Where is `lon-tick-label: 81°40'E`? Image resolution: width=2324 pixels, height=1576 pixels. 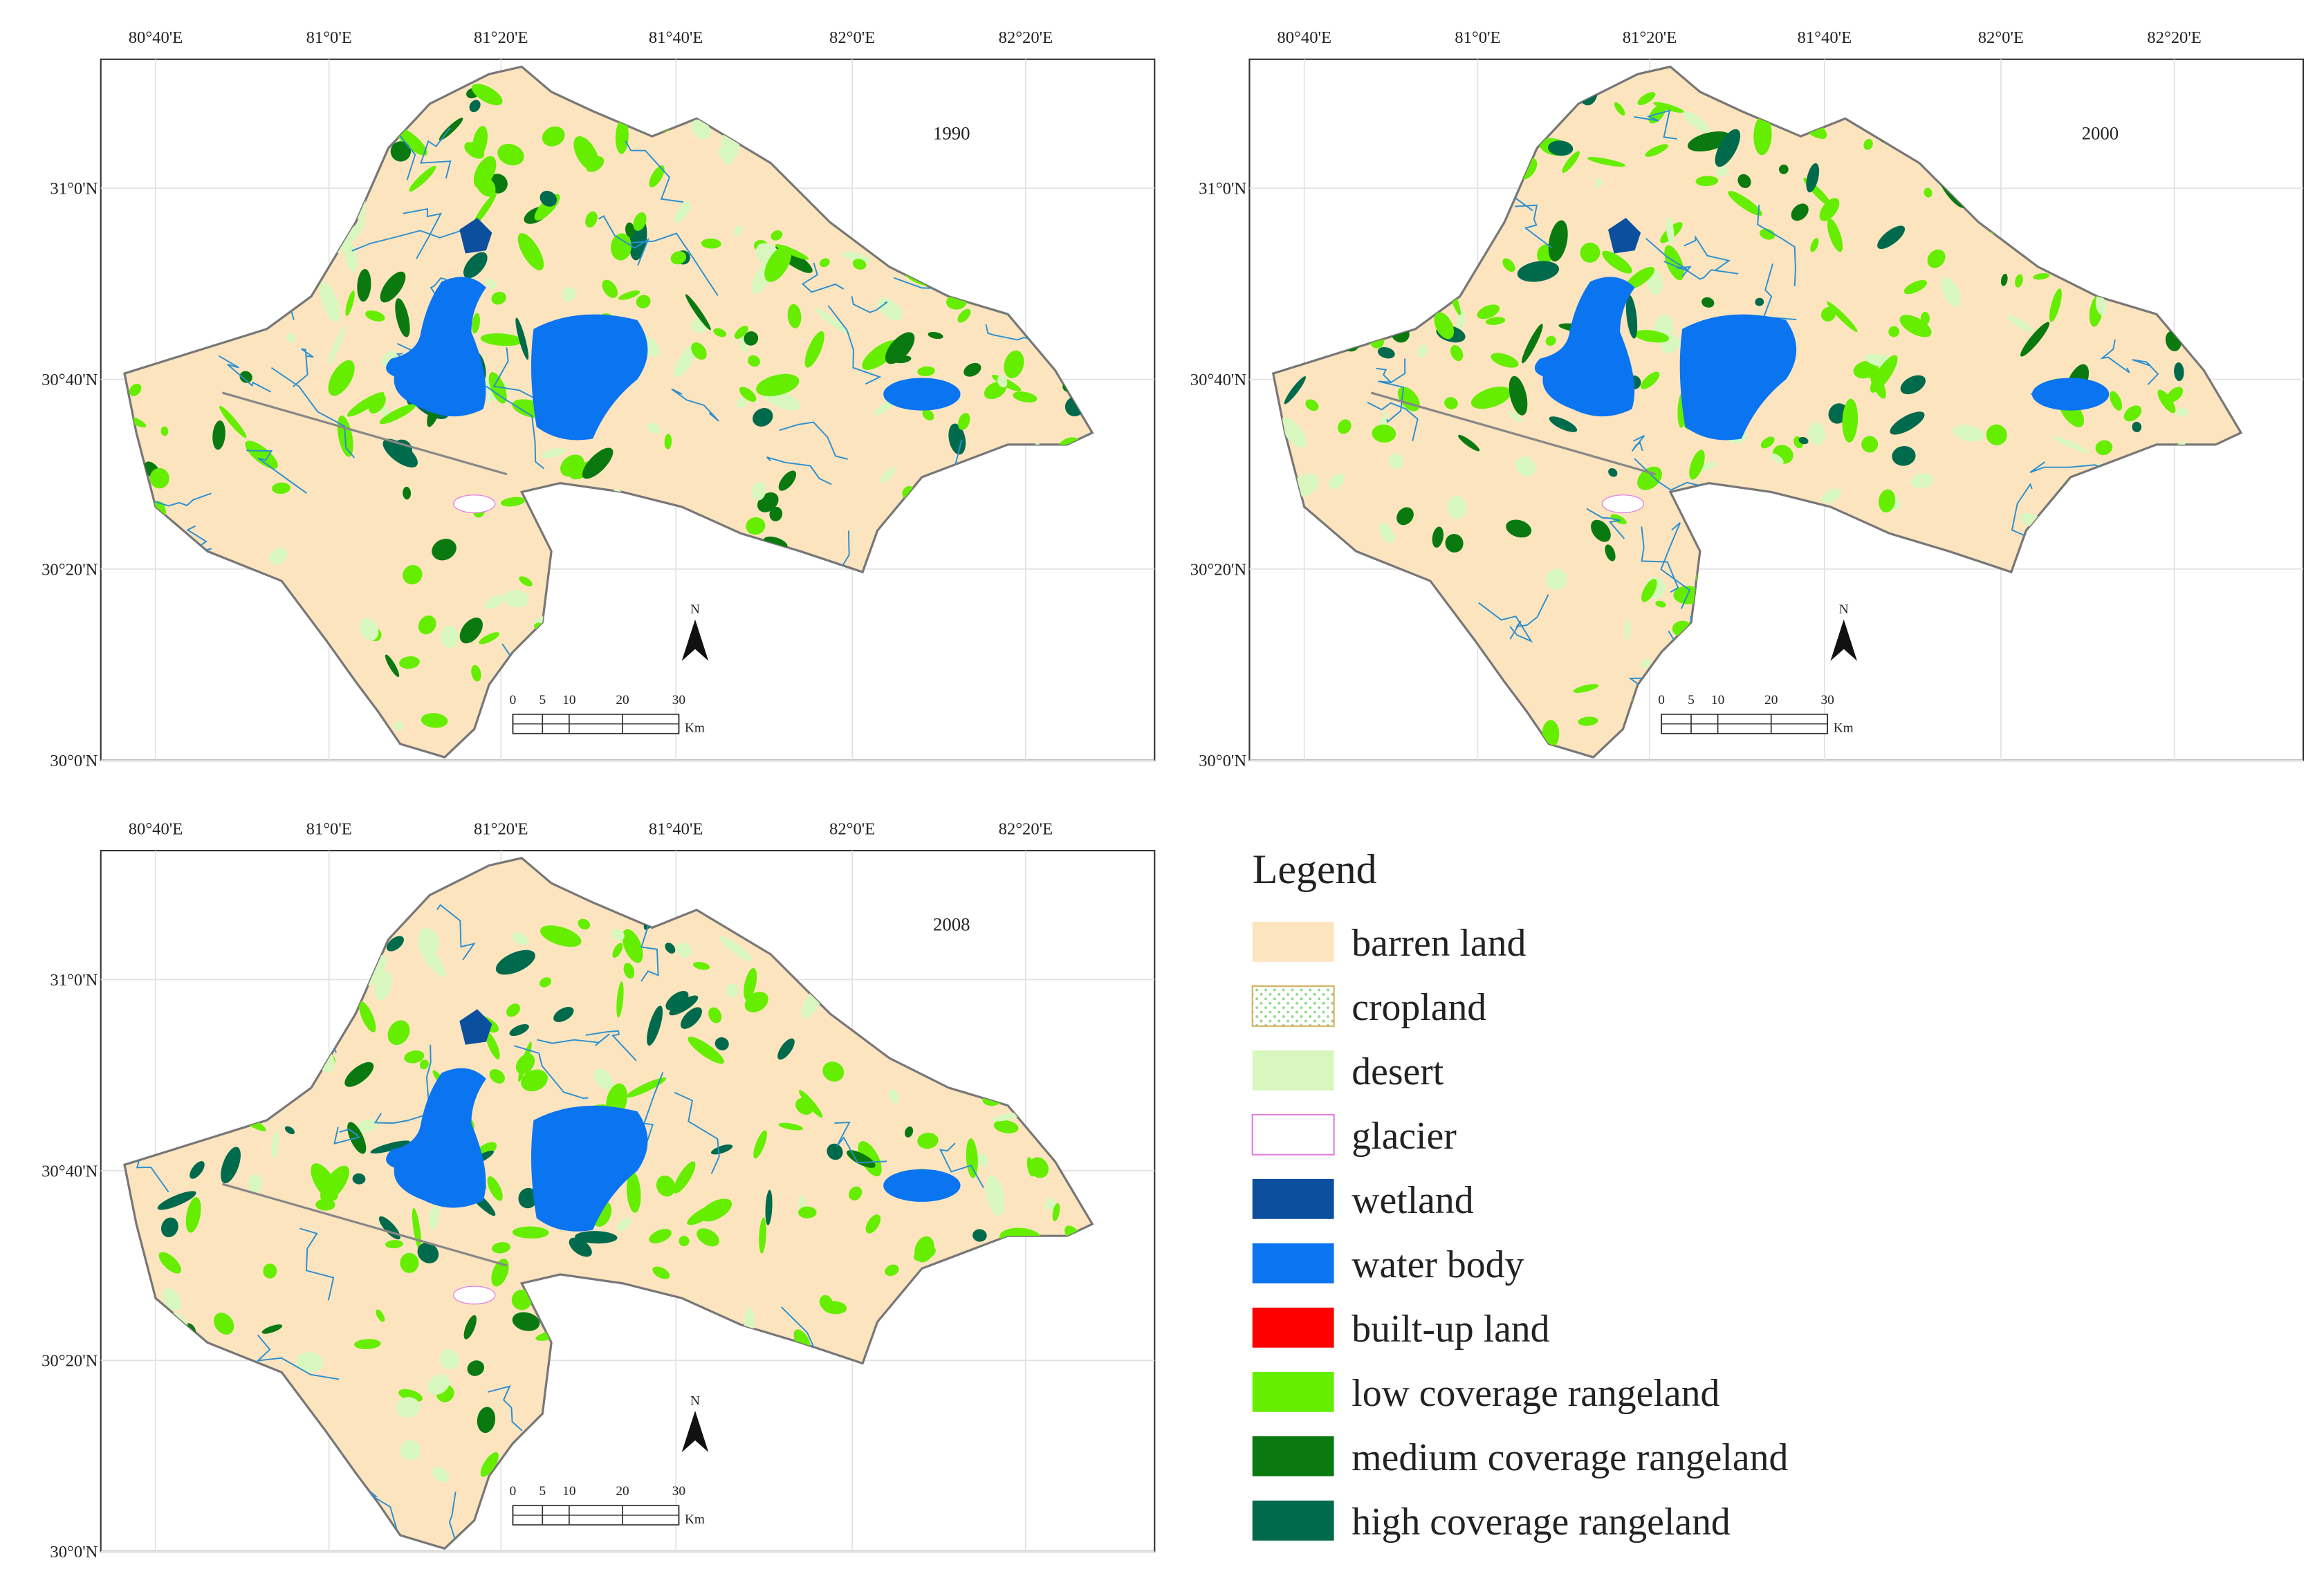
lon-tick-label: 81°40'E is located at coordinates (676, 828).